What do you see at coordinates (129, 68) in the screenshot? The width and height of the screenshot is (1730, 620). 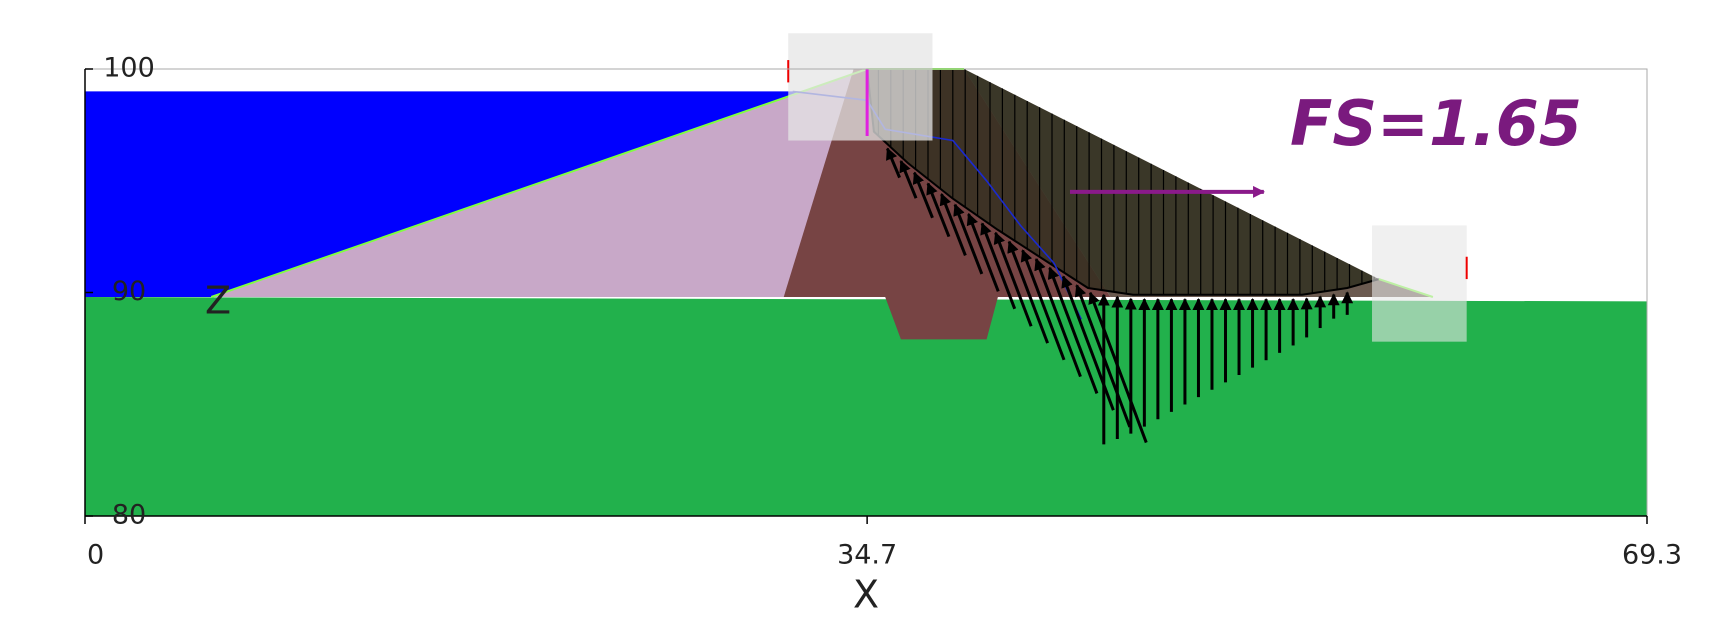 I see `y-tick-label: 100` at bounding box center [129, 68].